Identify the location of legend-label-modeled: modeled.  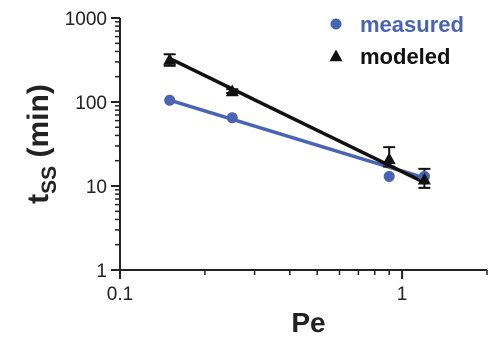
(405, 56).